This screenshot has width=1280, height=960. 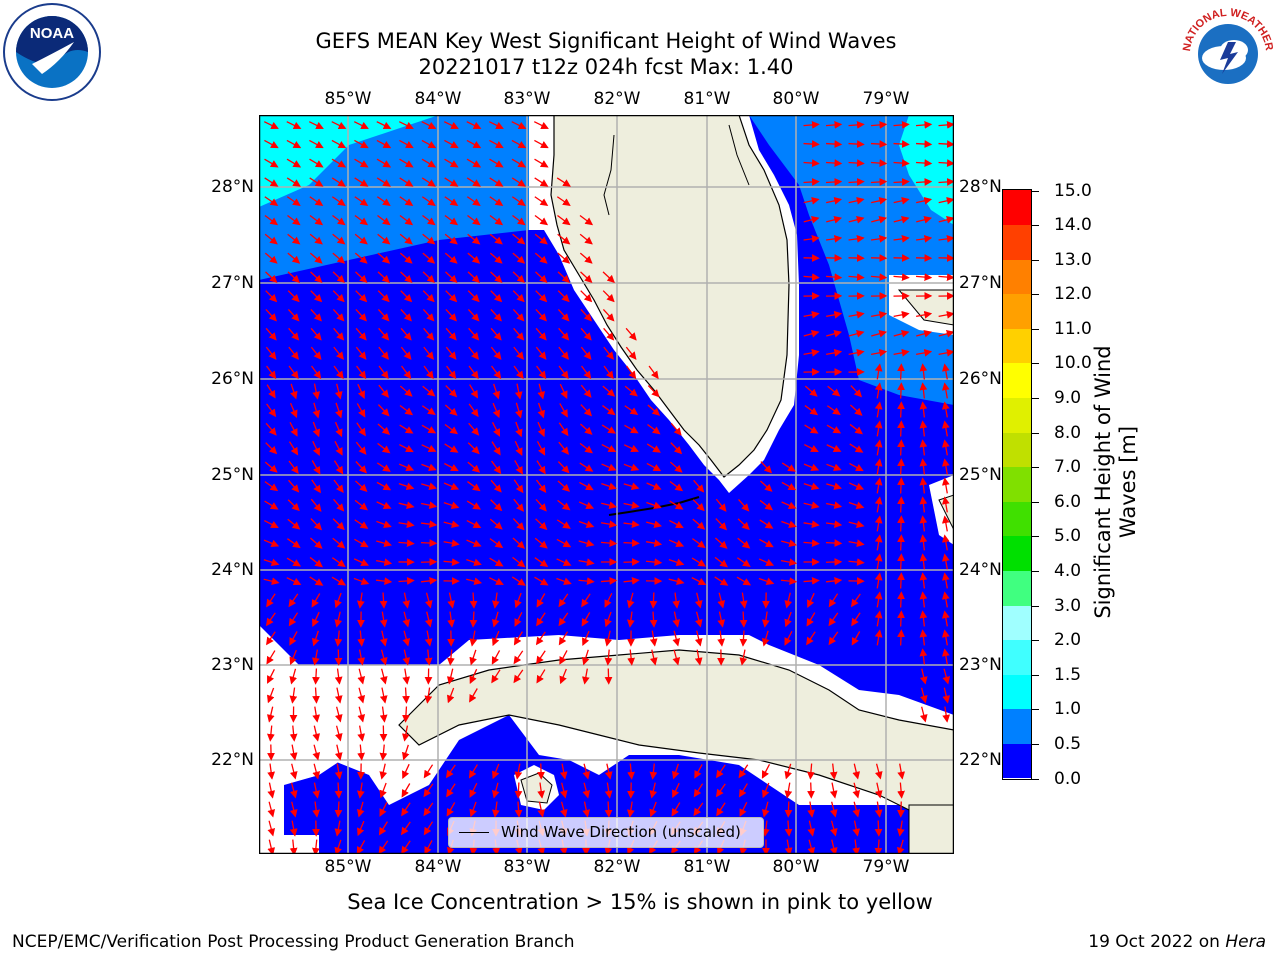 What do you see at coordinates (1157, 942) in the screenshot?
I see `footer-date-text: 19 Oct 2022 on` at bounding box center [1157, 942].